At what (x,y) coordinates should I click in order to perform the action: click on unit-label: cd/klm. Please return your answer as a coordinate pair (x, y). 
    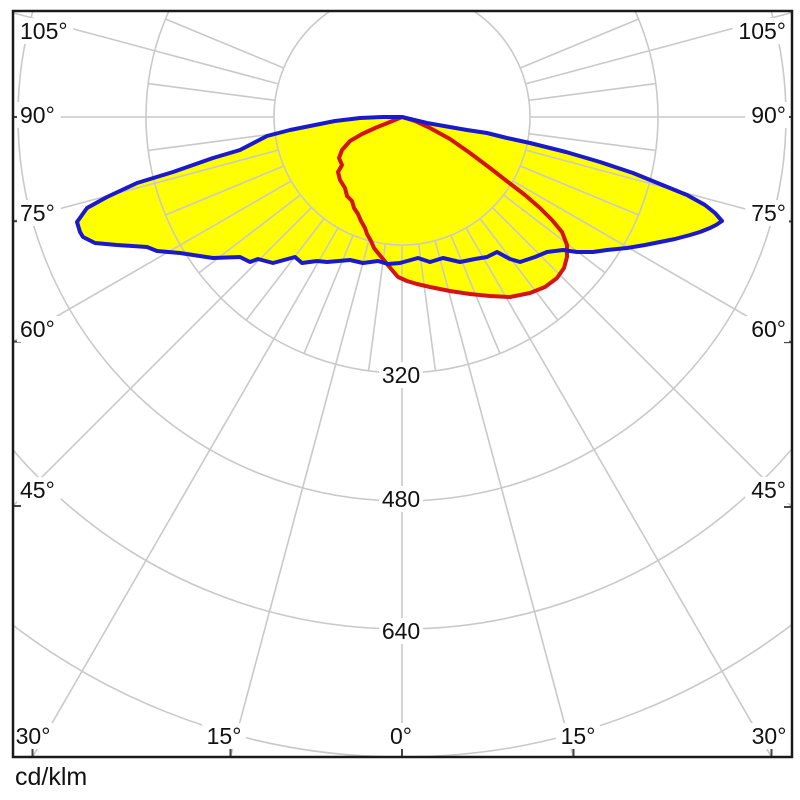
    Looking at the image, I should click on (51, 777).